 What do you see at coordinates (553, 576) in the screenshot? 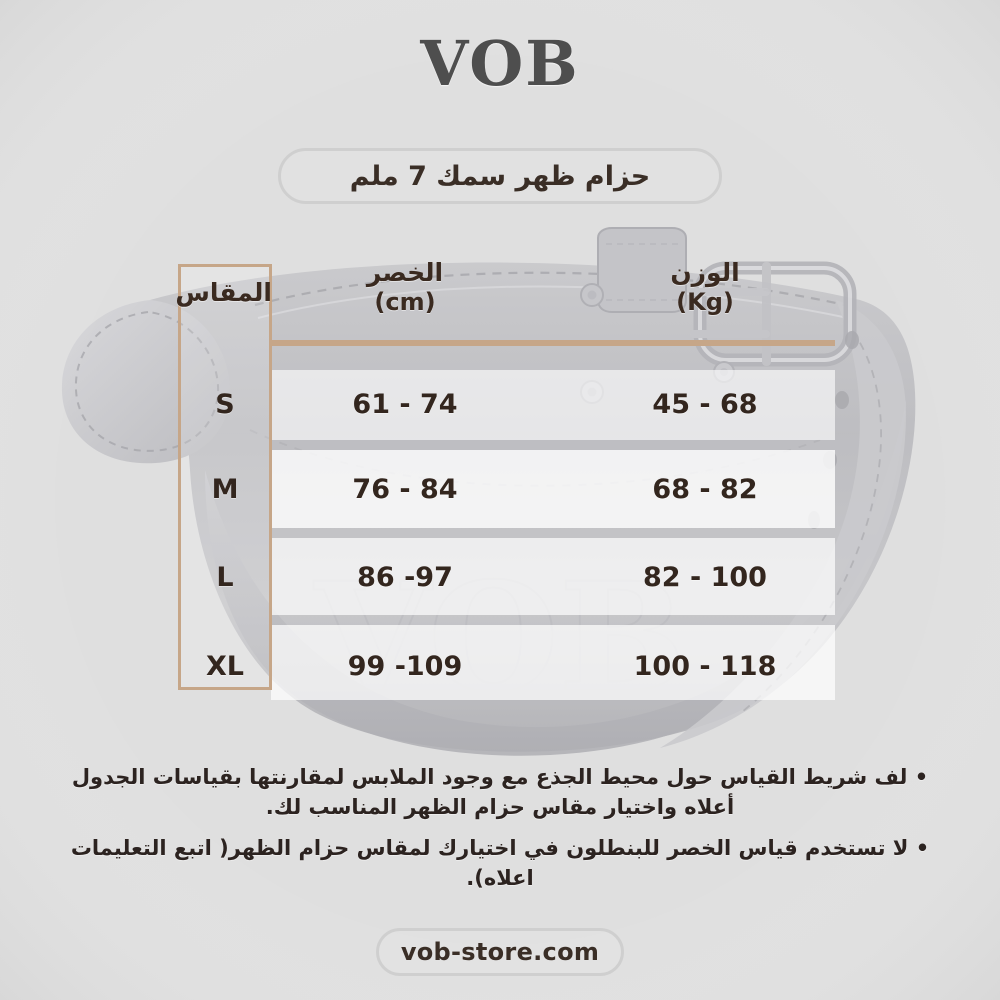
I see `table-row-band-l` at bounding box center [553, 576].